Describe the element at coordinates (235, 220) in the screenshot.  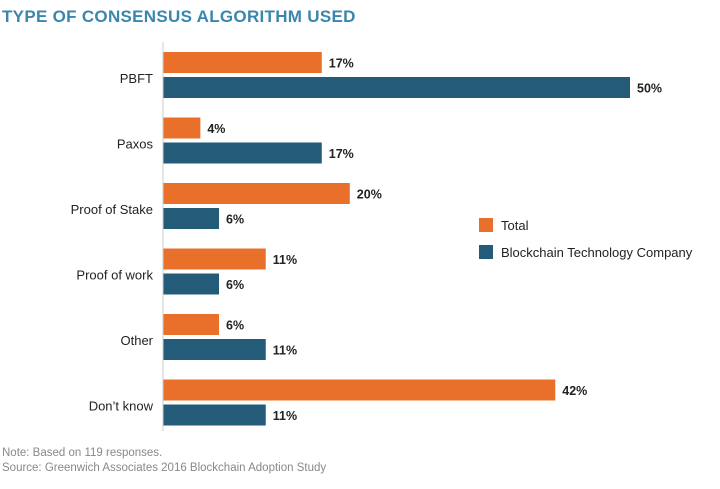
I see `value-label-company-proof-of-stake: 6%` at that location.